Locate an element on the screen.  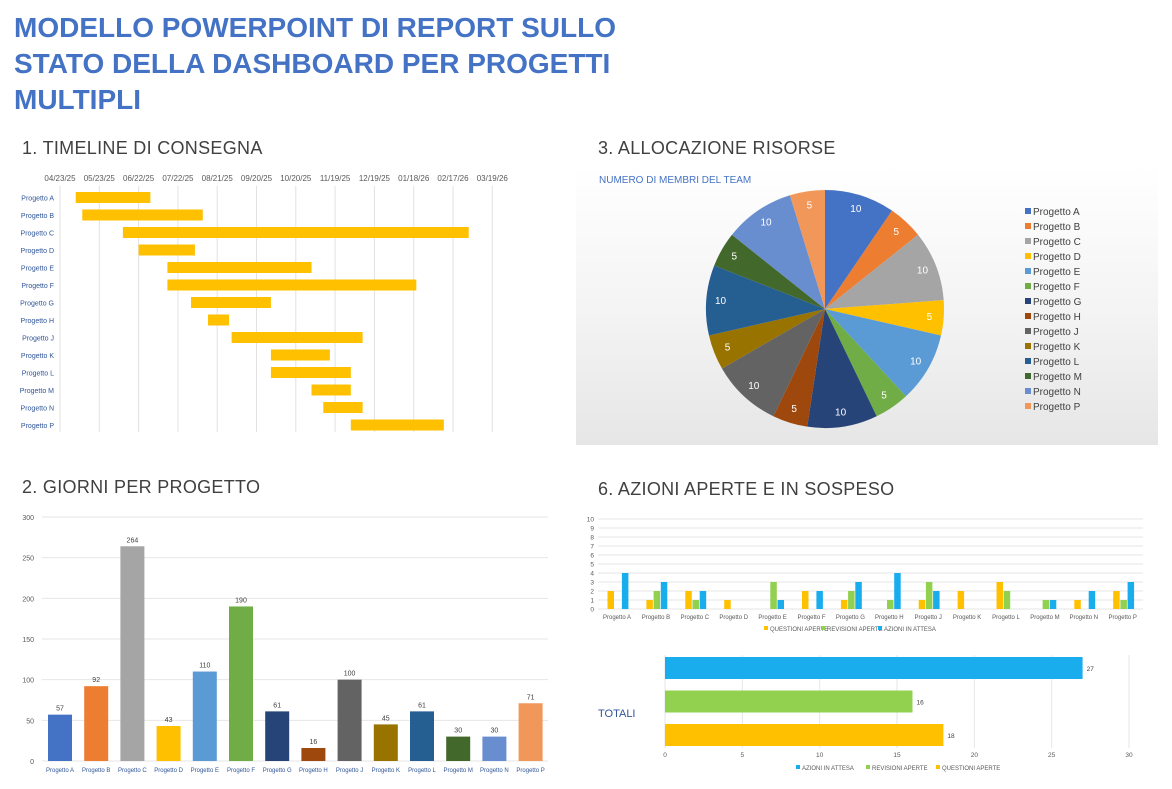
actions-tick-label: 10 is located at coordinates (591, 520).